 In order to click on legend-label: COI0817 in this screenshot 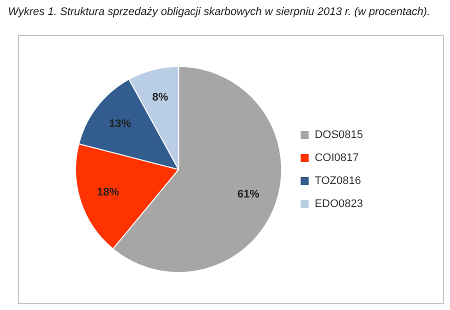, I will do `click(336, 158)`.